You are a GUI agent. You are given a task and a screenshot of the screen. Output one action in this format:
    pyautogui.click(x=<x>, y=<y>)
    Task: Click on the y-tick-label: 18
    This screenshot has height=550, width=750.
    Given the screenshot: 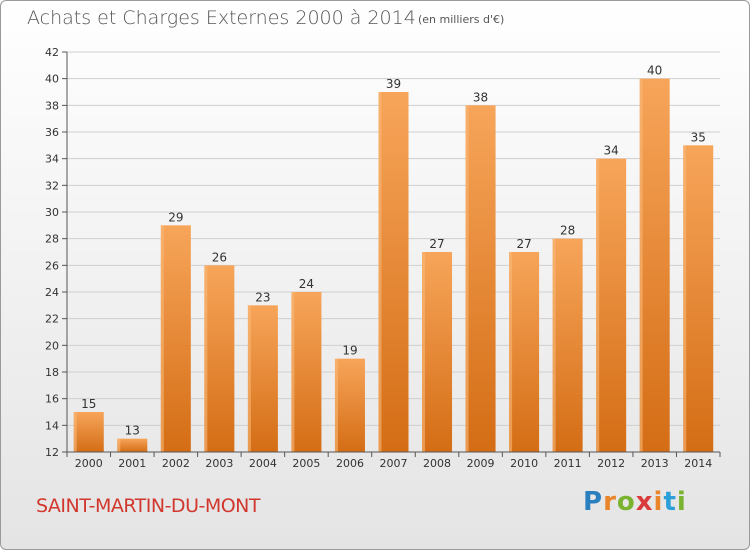 What is the action you would take?
    pyautogui.click(x=52, y=372)
    